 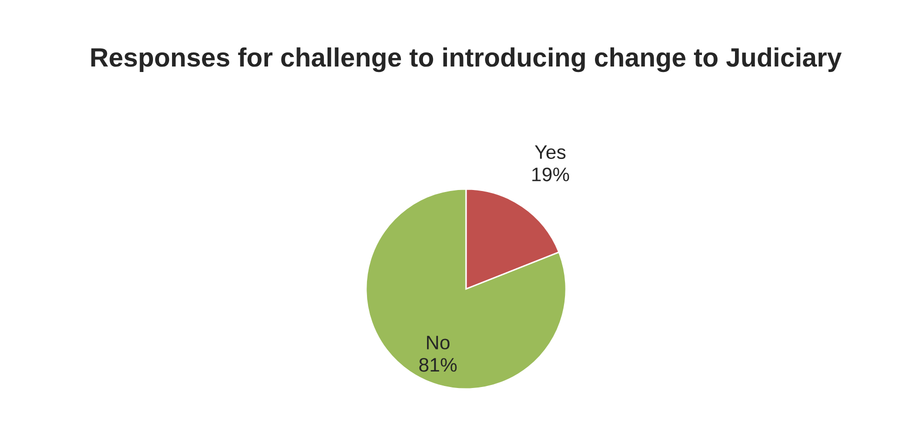 I want to click on data-label: 81%, so click(x=438, y=365).